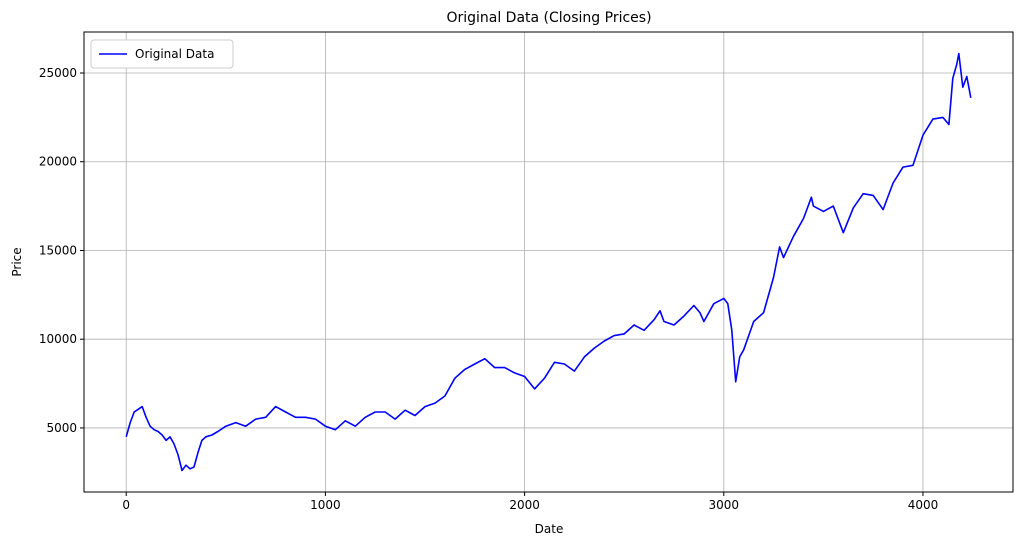  I want to click on y-tick-label: 10000, so click(58, 339).